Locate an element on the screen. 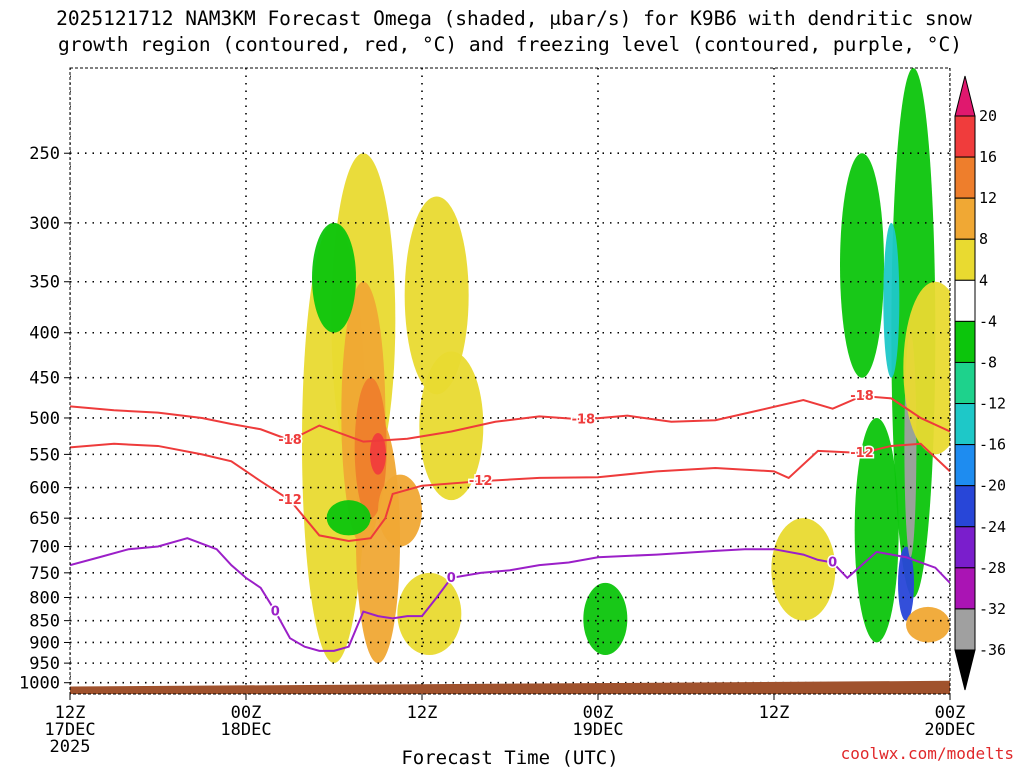  contour-label-1-1: -12 is located at coordinates (481, 481).